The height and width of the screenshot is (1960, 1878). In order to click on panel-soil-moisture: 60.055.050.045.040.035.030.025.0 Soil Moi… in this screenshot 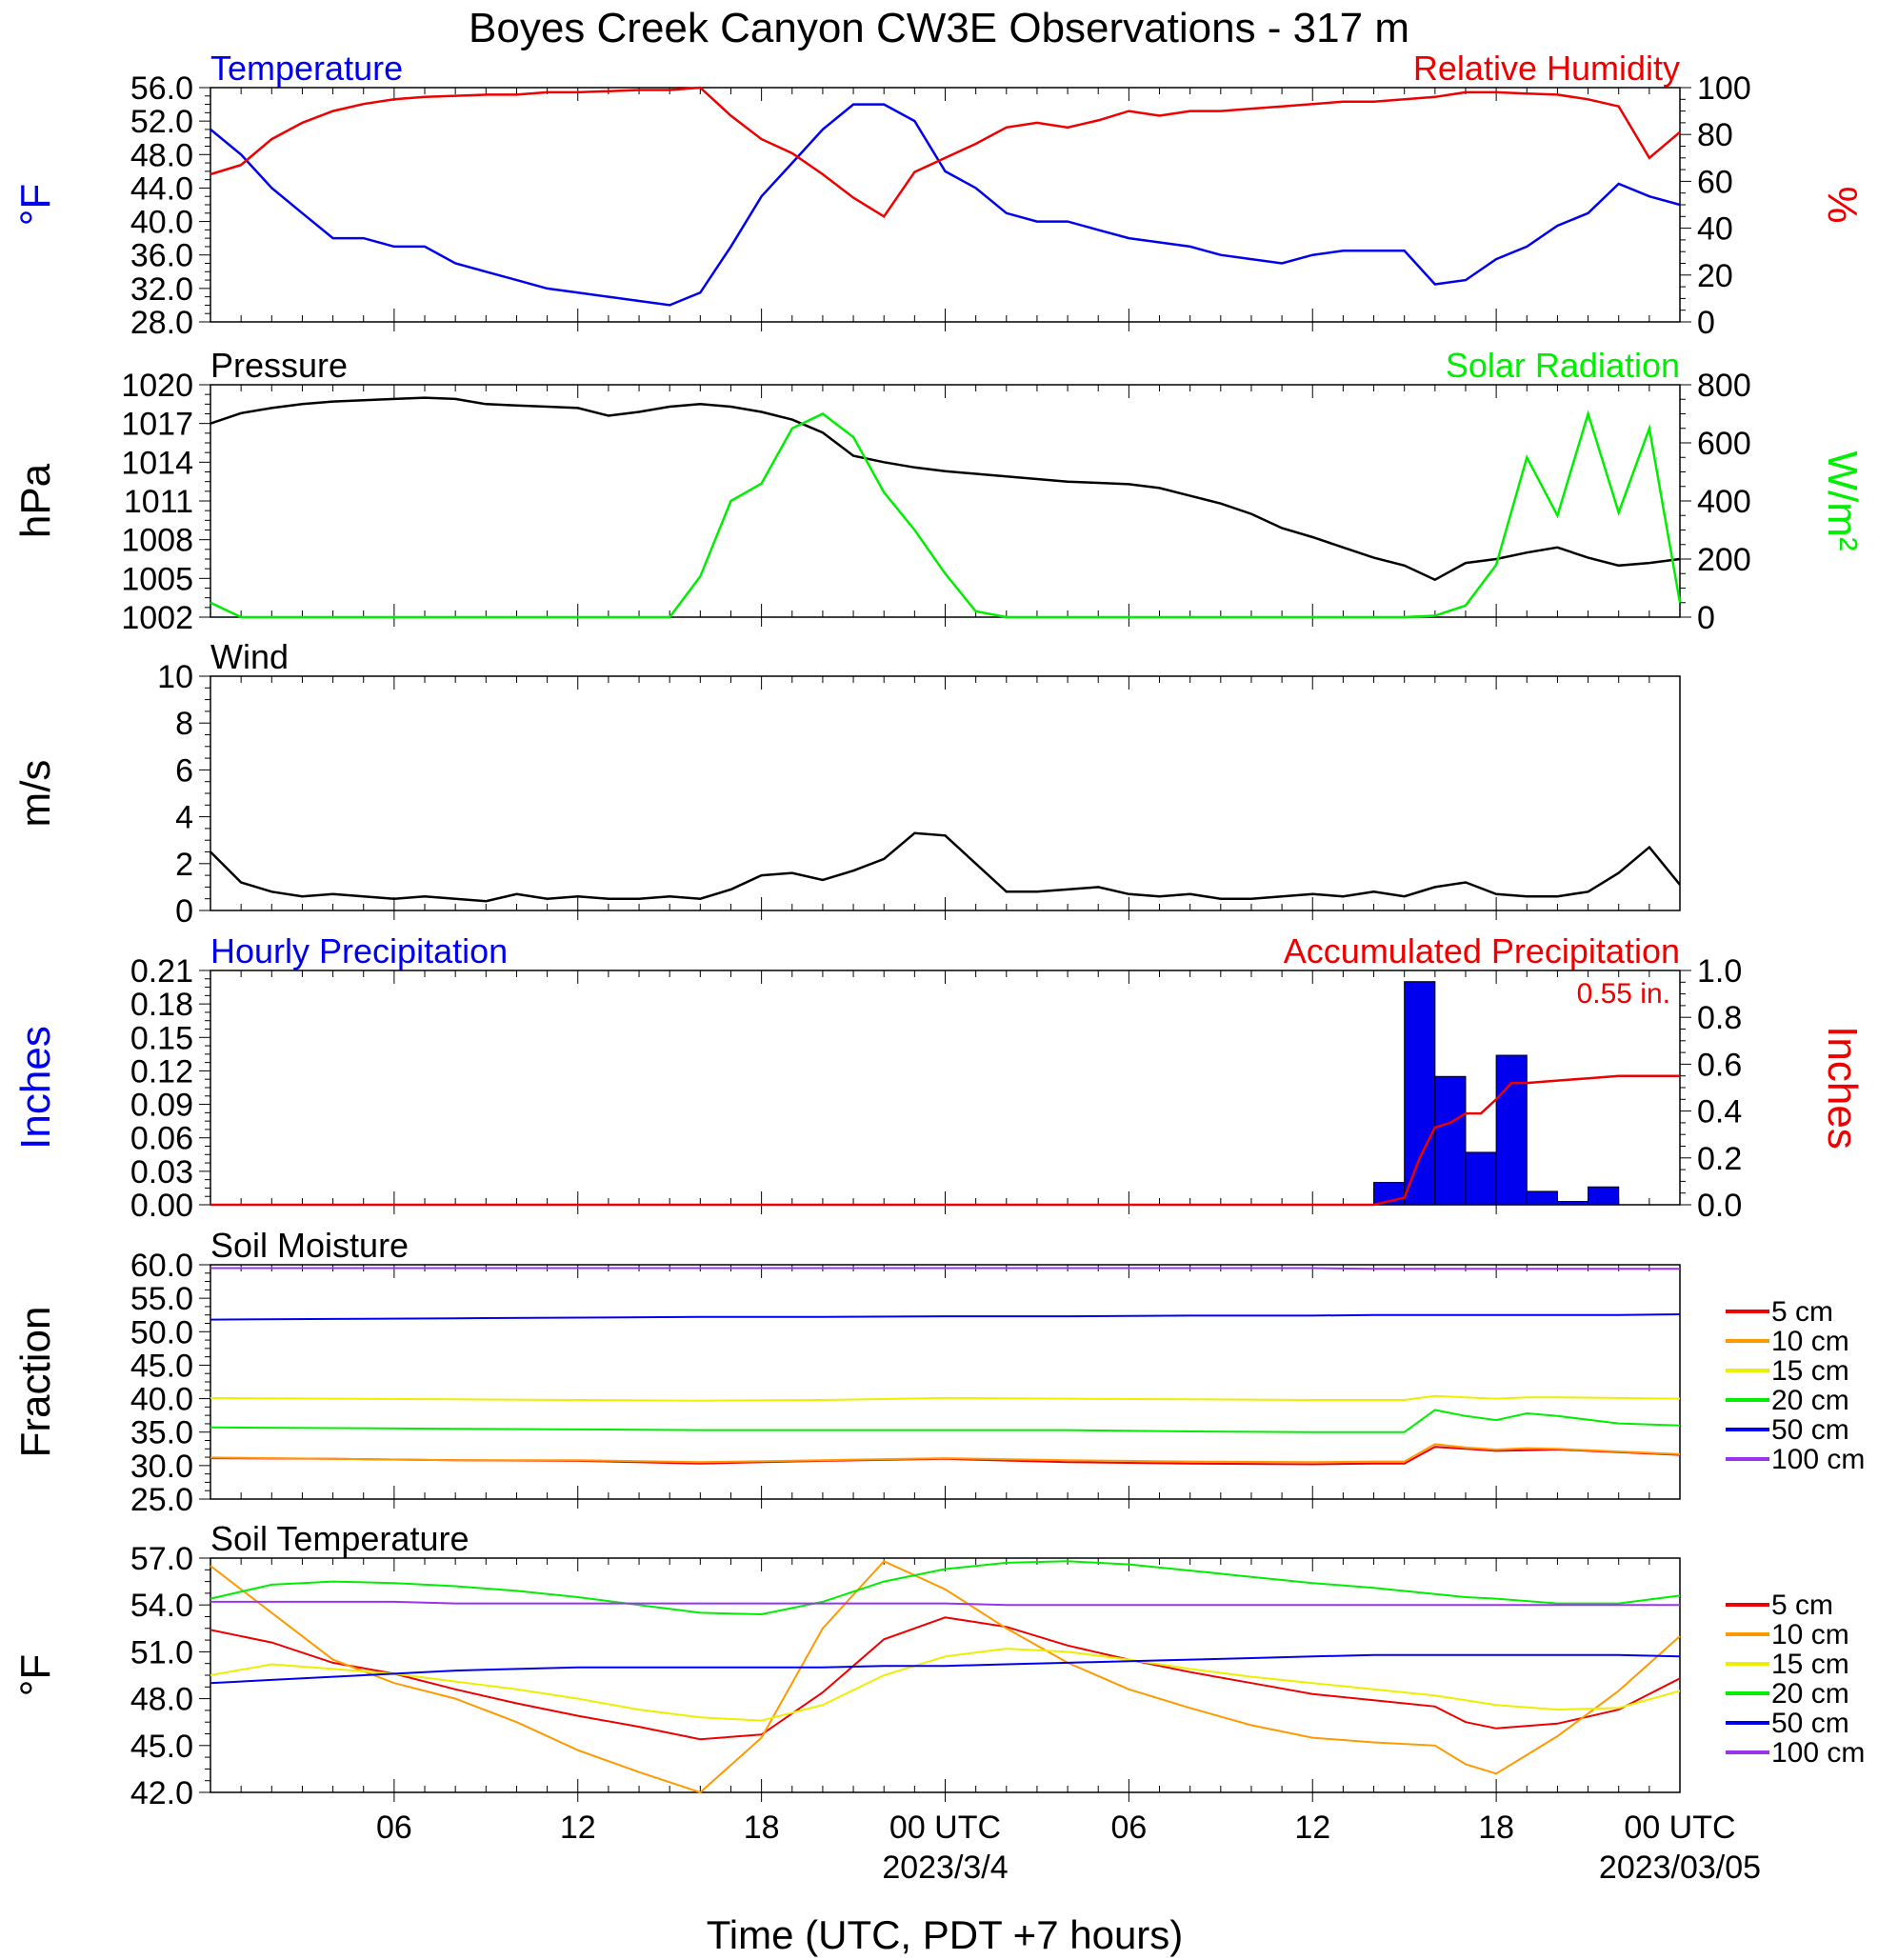, I will do `click(938, 1372)`.